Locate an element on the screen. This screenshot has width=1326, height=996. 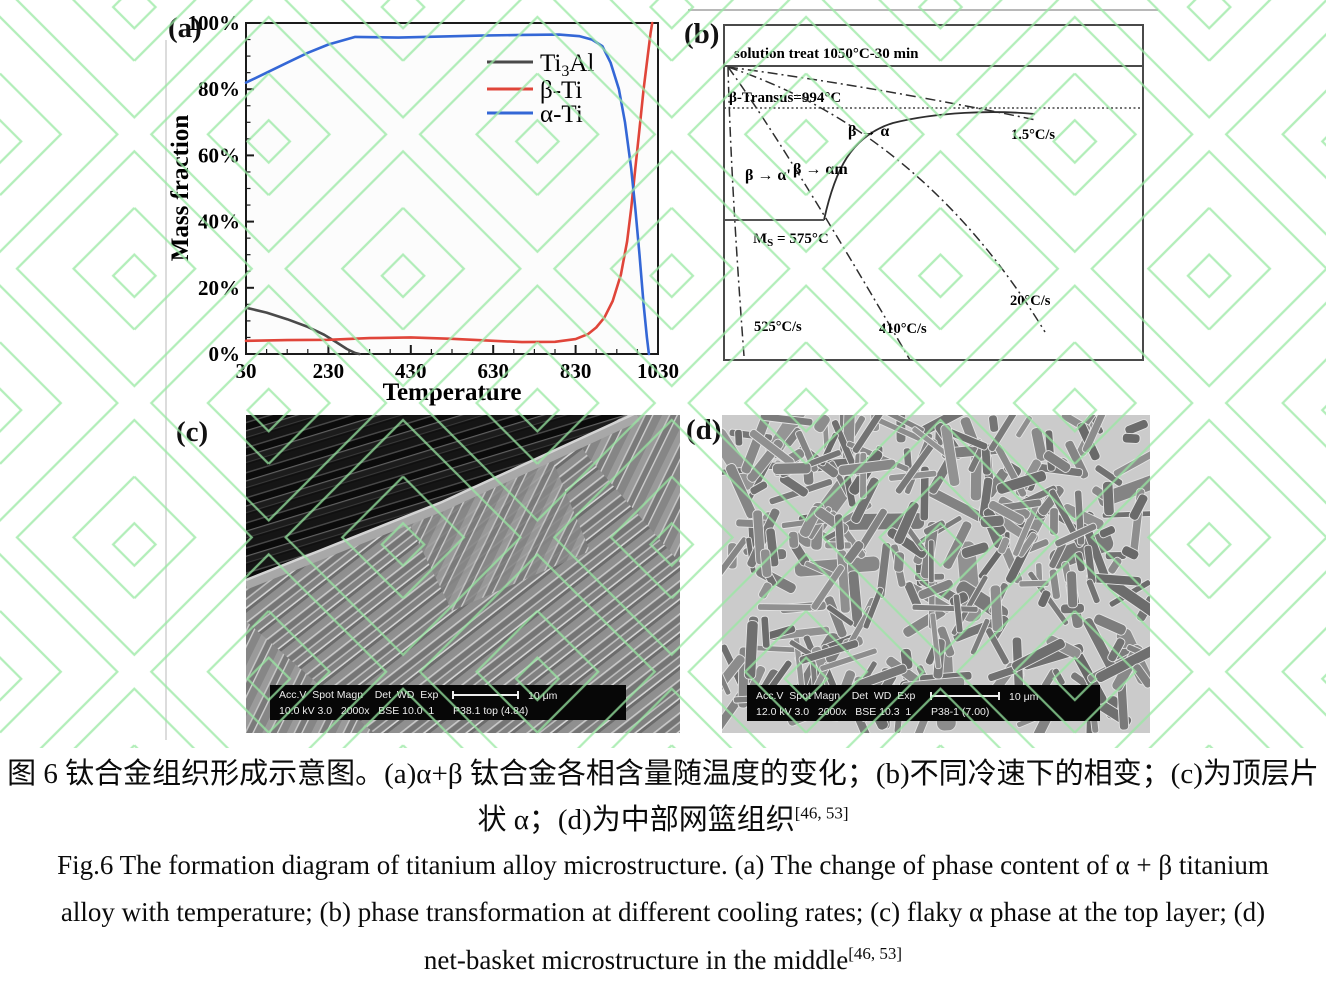
y-tick-label: 80% is located at coordinates (219, 89).